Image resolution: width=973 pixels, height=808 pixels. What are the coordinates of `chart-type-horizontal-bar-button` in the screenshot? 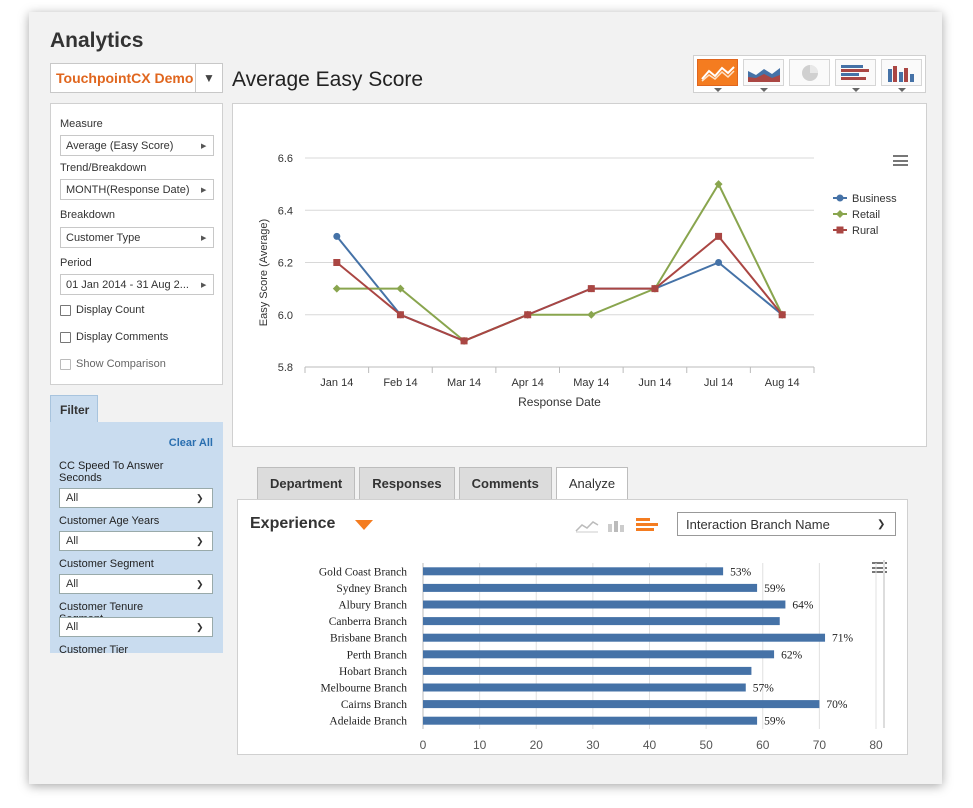 It's located at (855, 75).